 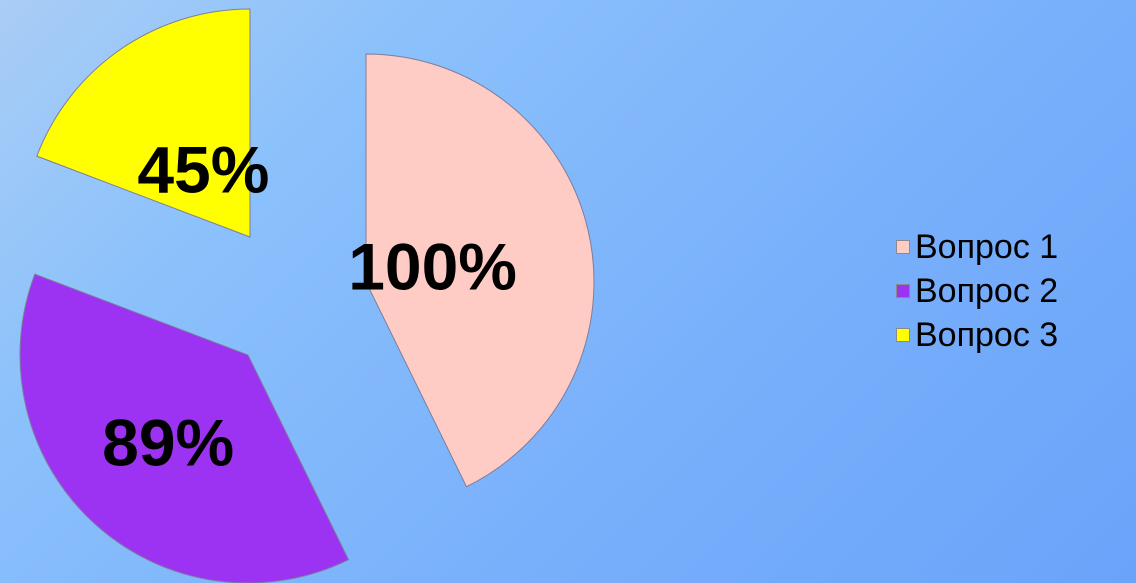 I want to click on legend-label: Вопрос 1, so click(x=987, y=247).